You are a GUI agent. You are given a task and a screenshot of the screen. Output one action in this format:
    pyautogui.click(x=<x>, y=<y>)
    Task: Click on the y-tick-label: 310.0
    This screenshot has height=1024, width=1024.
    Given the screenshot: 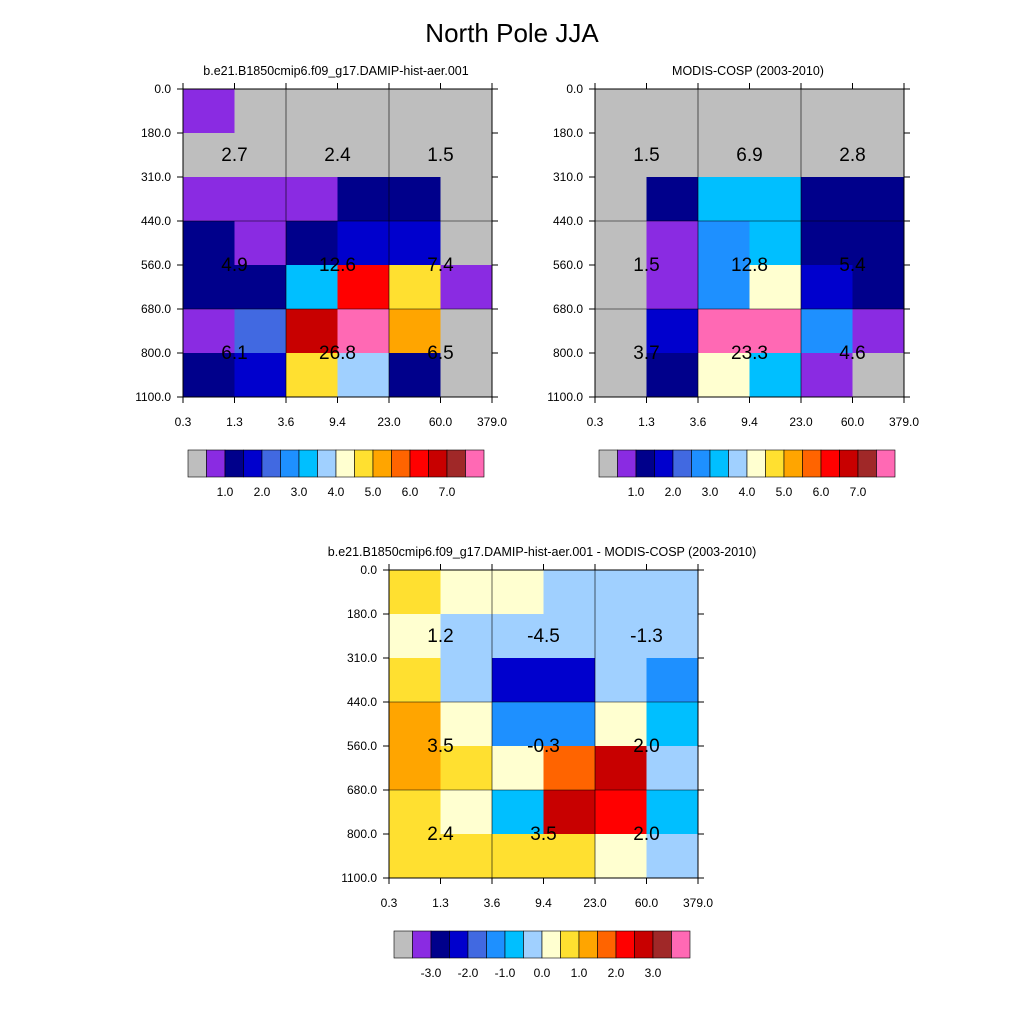 What is the action you would take?
    pyautogui.click(x=568, y=177)
    